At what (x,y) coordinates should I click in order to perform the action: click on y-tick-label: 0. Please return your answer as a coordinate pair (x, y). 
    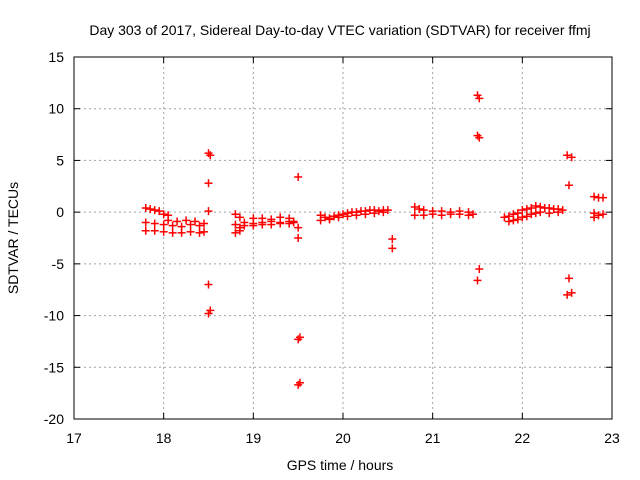
    Looking at the image, I should click on (60, 212).